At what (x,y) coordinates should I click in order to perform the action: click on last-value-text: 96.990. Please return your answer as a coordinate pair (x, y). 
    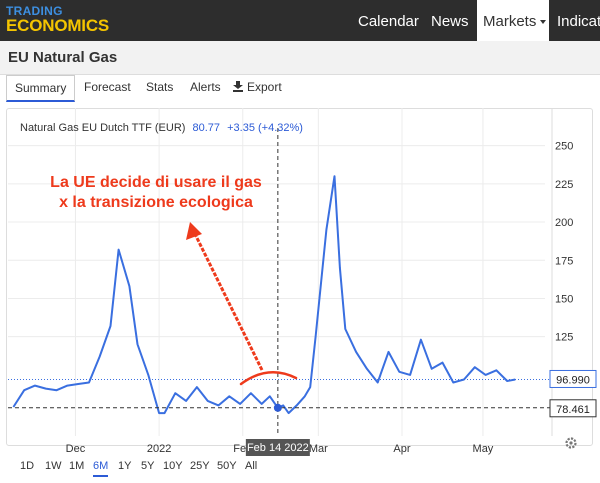
    Looking at the image, I should click on (573, 380).